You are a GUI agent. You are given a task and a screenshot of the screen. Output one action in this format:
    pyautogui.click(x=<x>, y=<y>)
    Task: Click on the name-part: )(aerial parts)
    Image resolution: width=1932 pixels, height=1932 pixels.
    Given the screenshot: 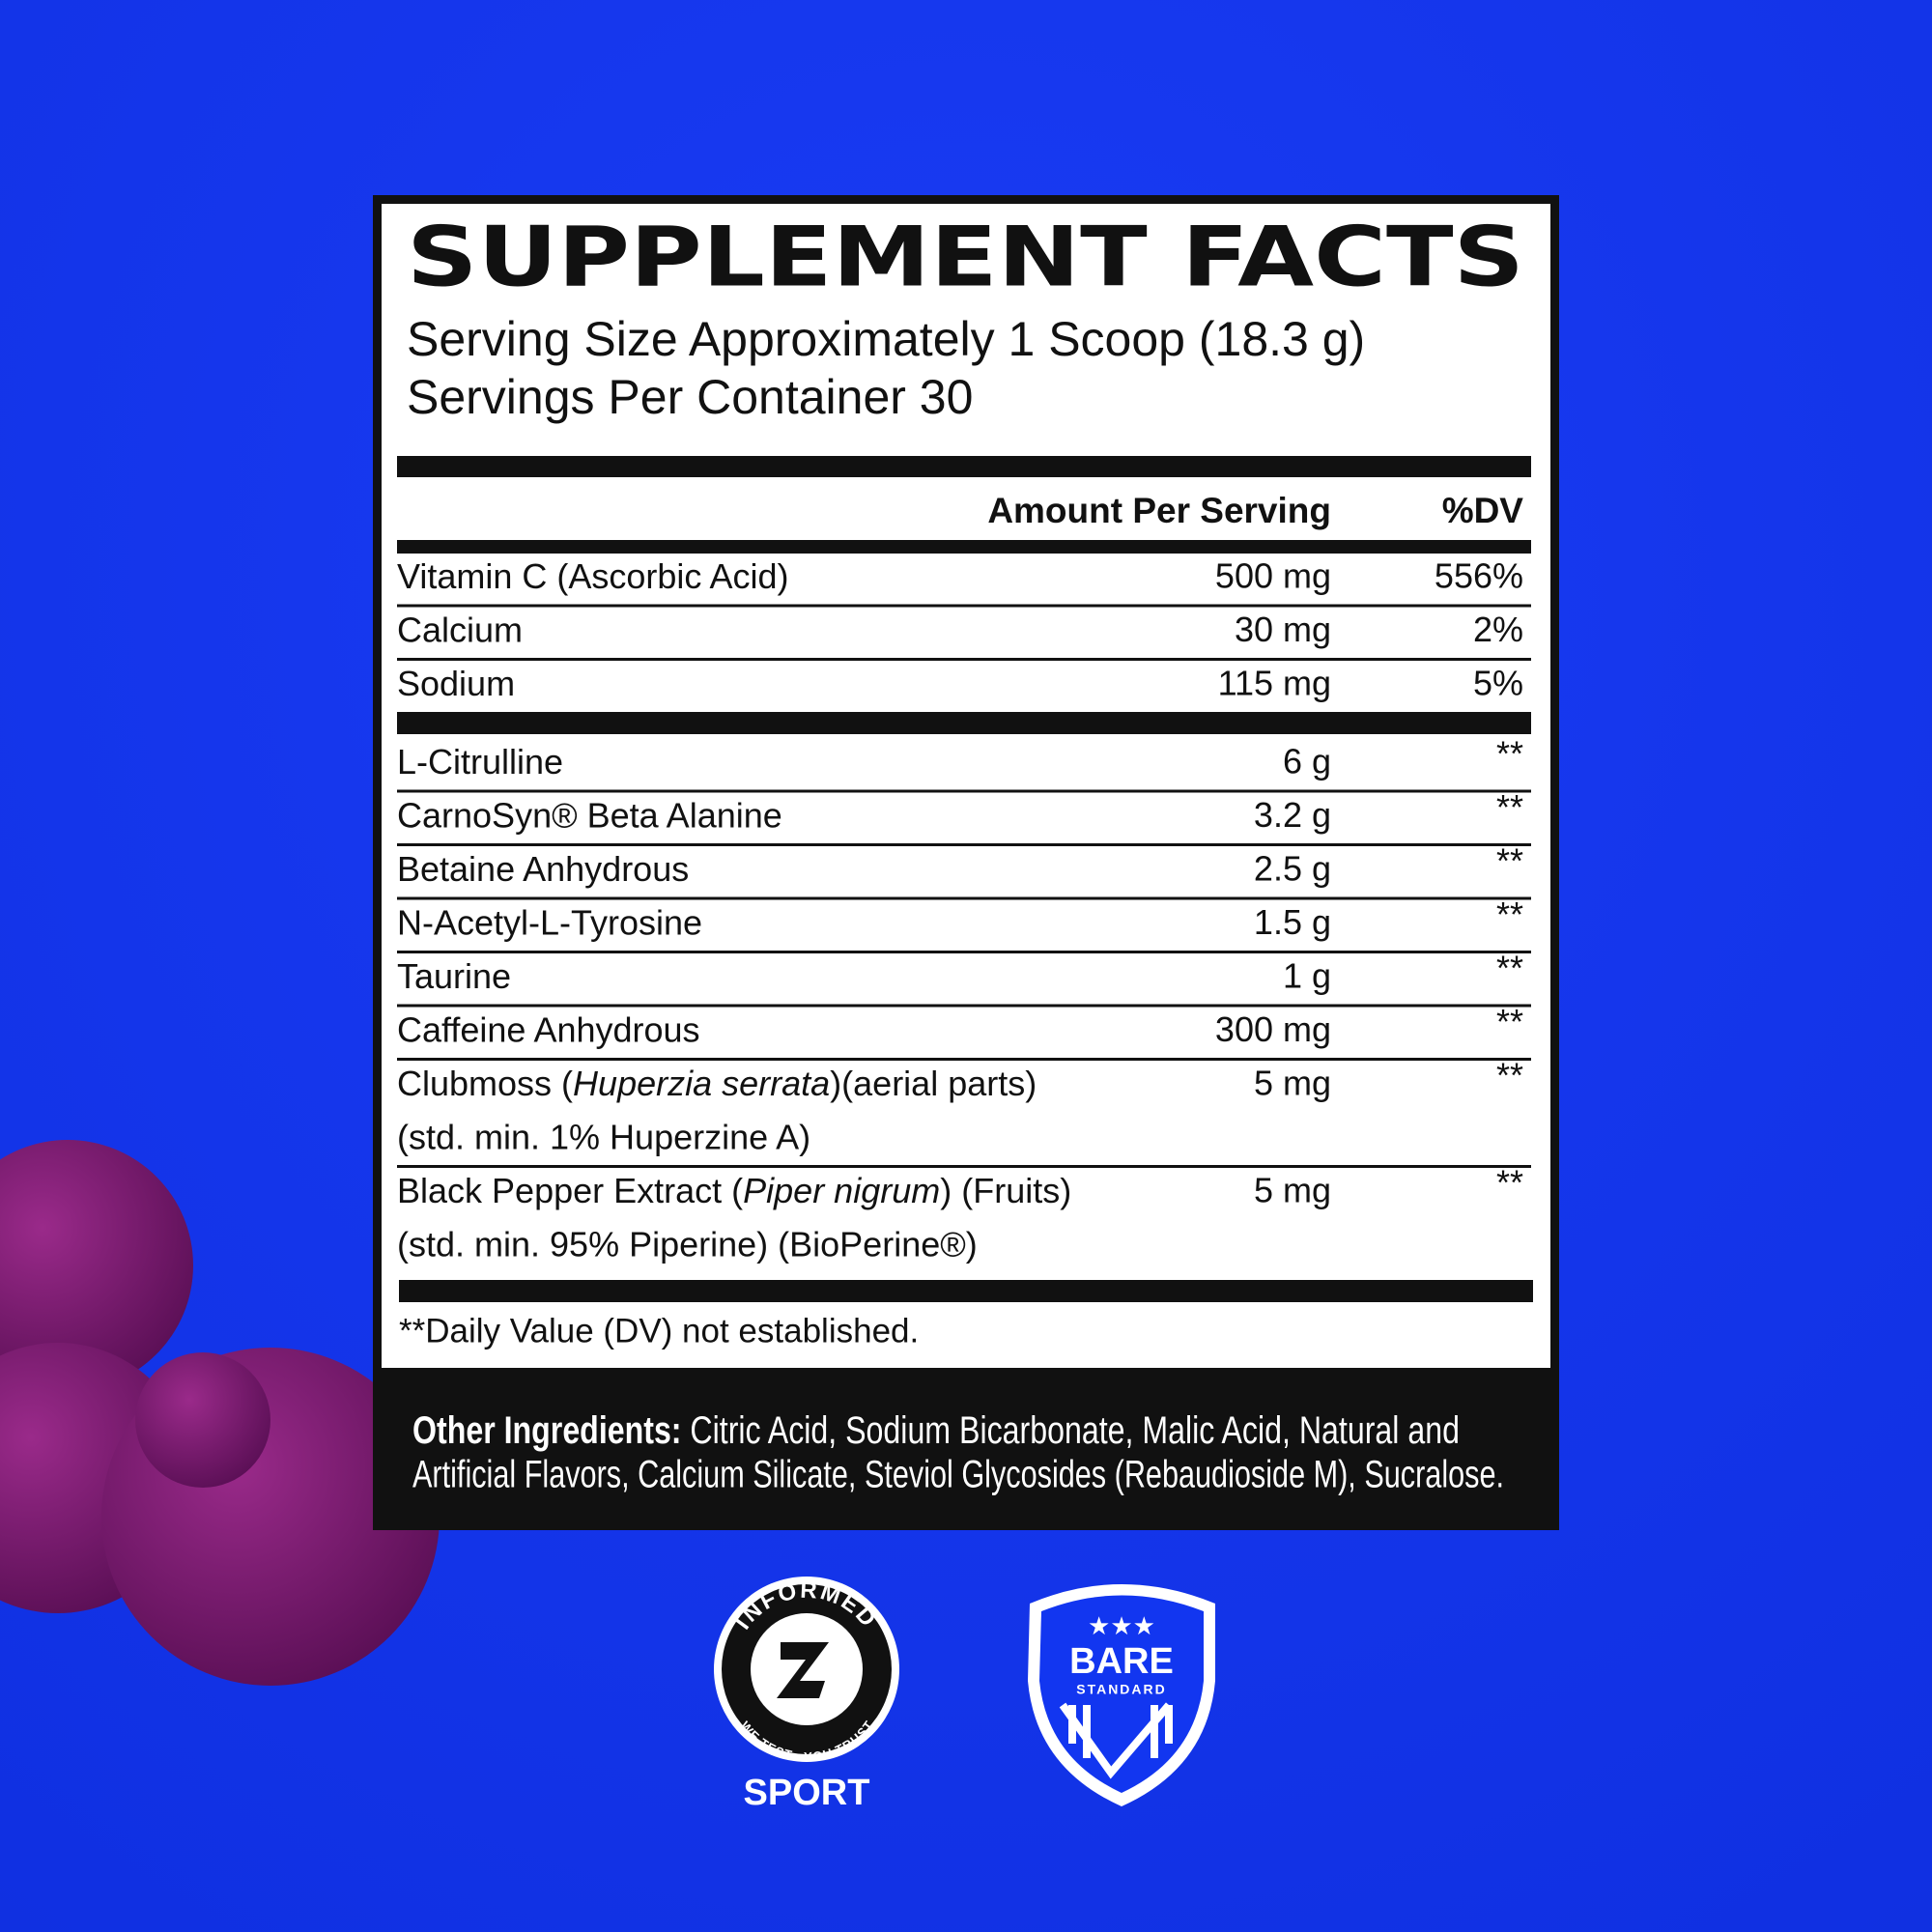 What is the action you would take?
    pyautogui.click(x=933, y=1083)
    